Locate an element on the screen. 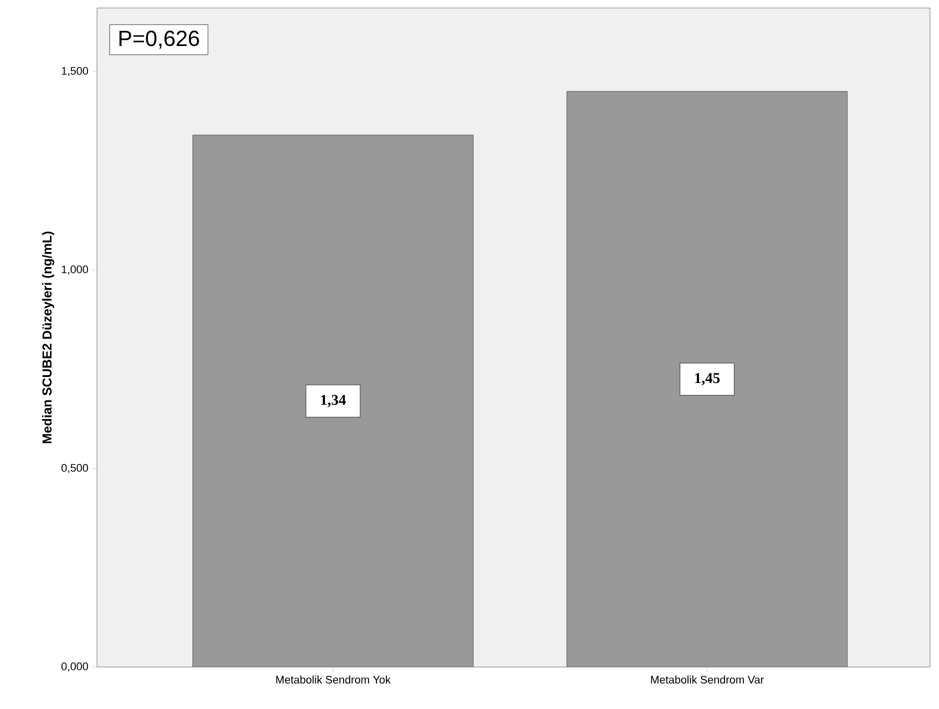 Image resolution: width=939 pixels, height=709 pixels. y-axis-title: Median SCUBE2 Düzeyleri (ng/mL) is located at coordinates (48, 338).